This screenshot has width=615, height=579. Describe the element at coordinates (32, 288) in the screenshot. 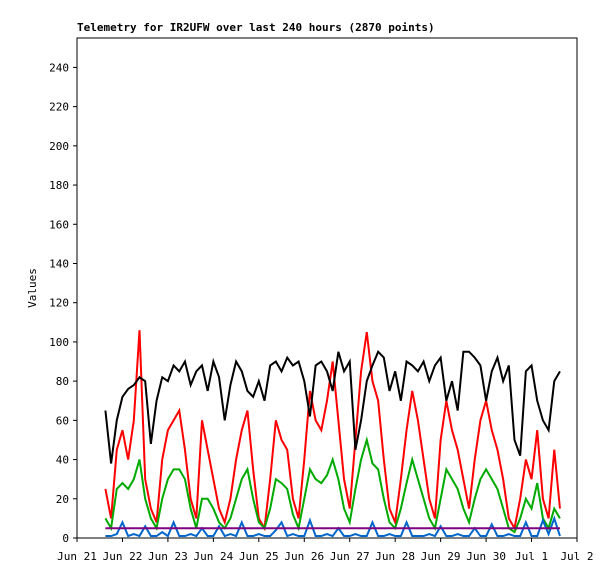

I see `y-axis-label: Values` at that location.